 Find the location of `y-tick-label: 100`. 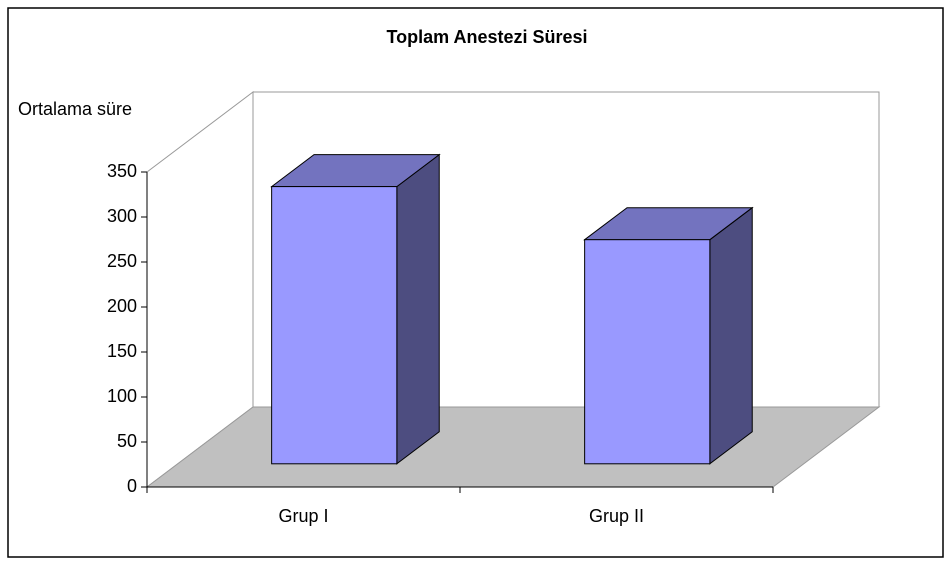

y-tick-label: 100 is located at coordinates (122, 396).